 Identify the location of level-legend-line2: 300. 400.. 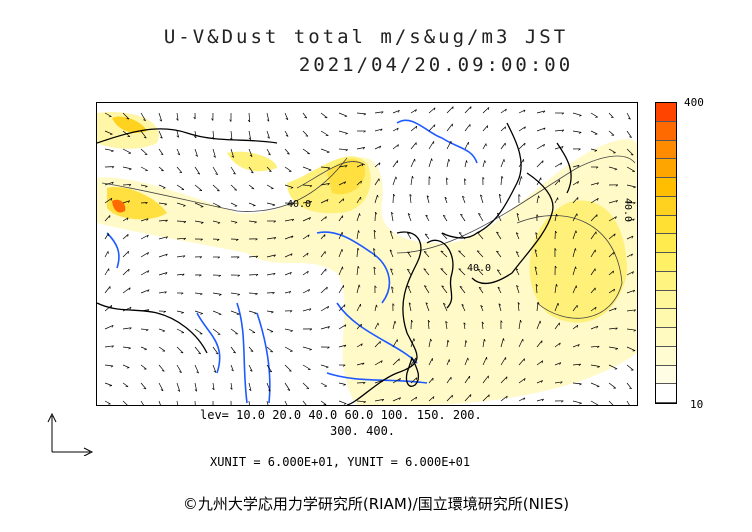
(363, 431).